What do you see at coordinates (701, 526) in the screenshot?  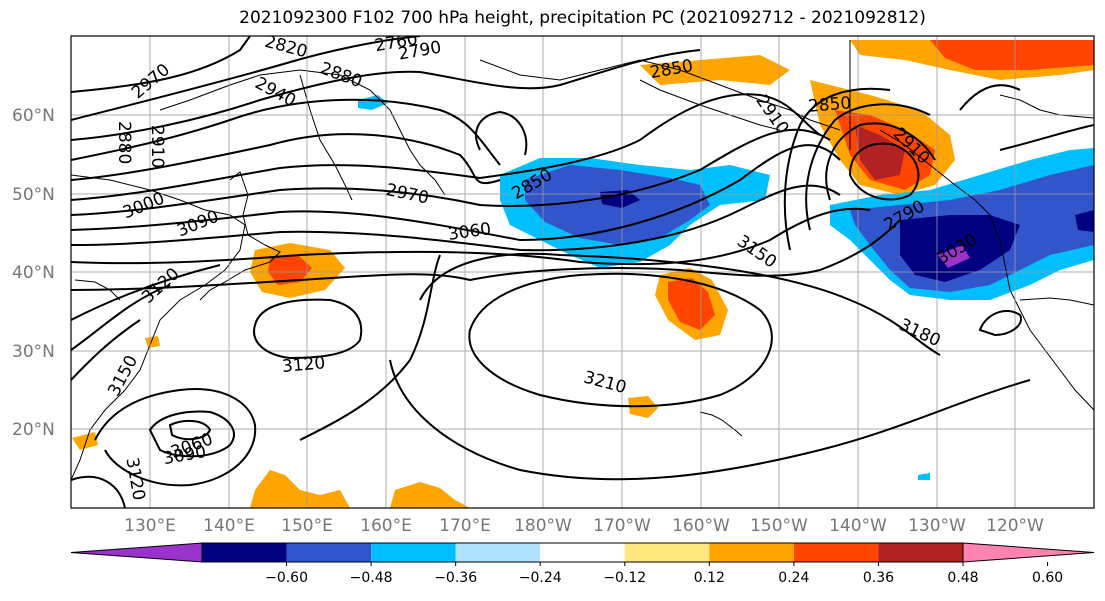 I see `lon-label: 160°W` at bounding box center [701, 526].